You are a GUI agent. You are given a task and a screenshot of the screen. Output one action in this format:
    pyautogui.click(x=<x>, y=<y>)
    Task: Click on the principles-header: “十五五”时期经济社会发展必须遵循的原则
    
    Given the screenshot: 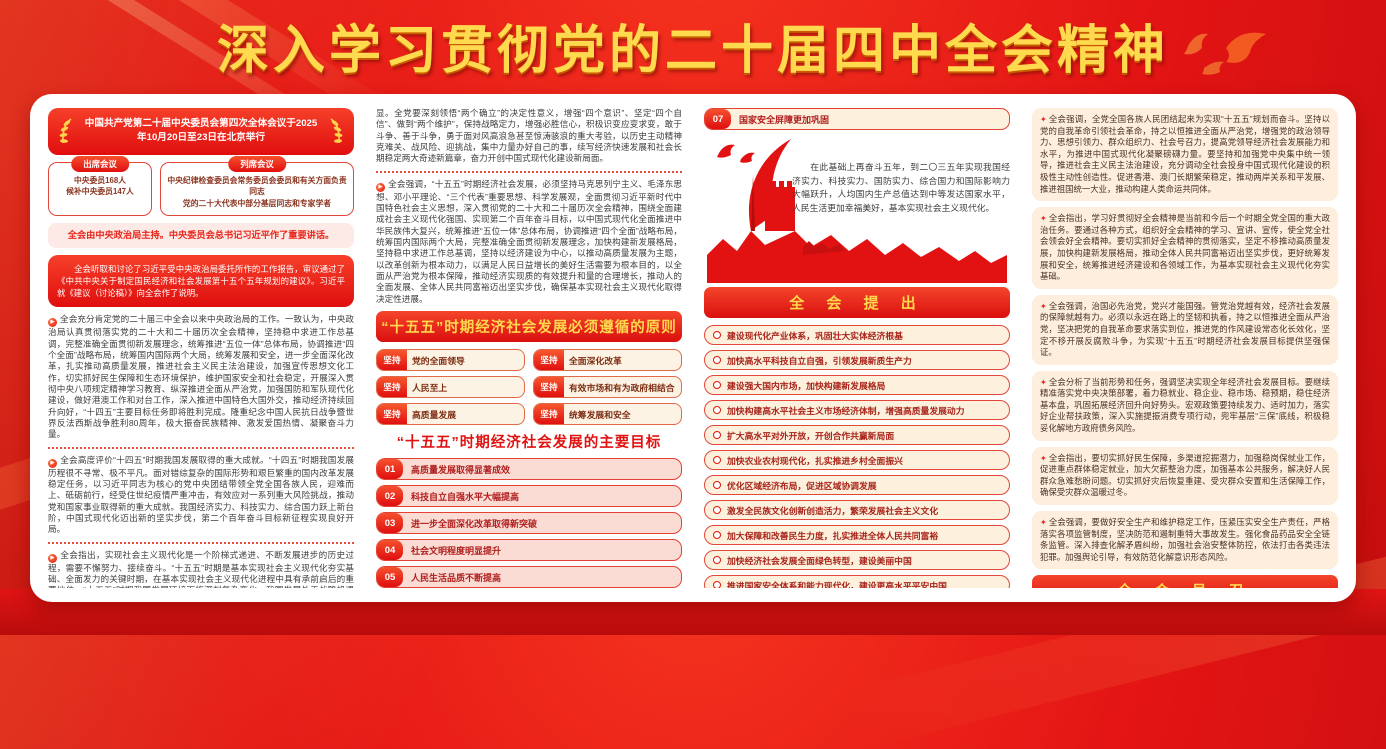 What is the action you would take?
    pyautogui.click(x=529, y=327)
    